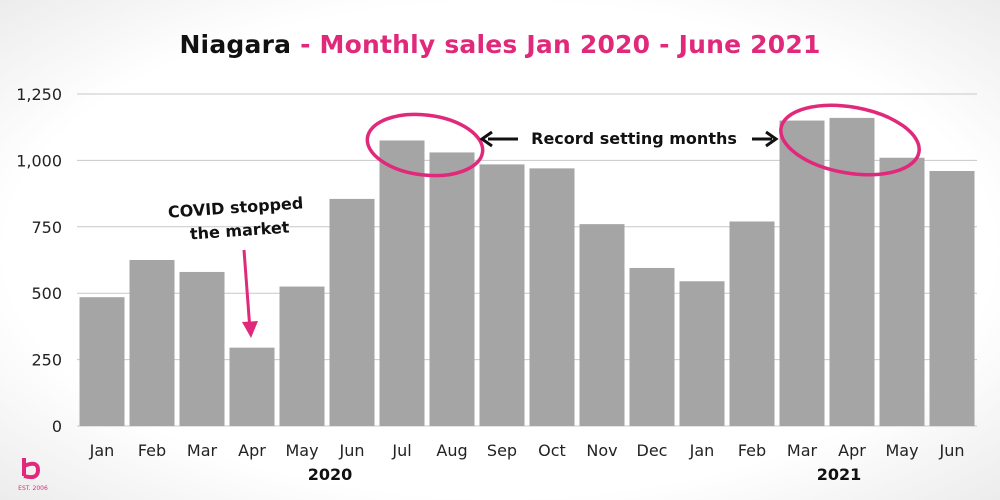 This screenshot has width=1000, height=500. What do you see at coordinates (401, 450) in the screenshot?
I see `x-tick-label: Jul` at bounding box center [401, 450].